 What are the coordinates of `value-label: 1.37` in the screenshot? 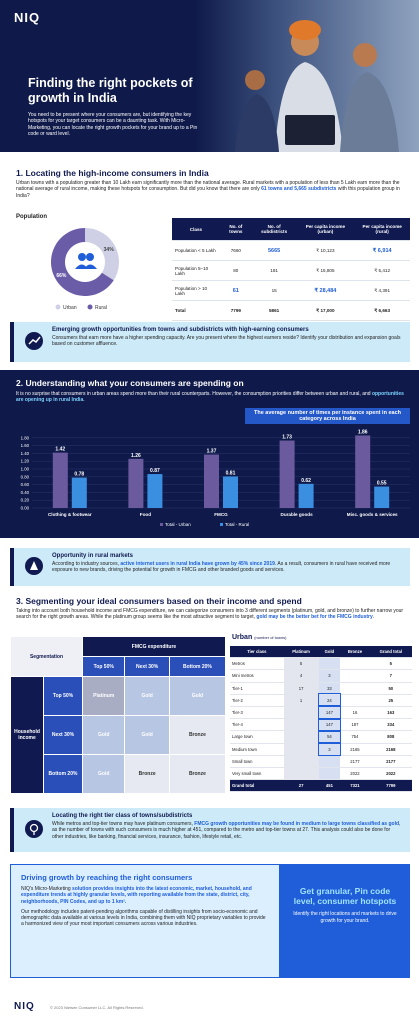 It's located at (212, 452).